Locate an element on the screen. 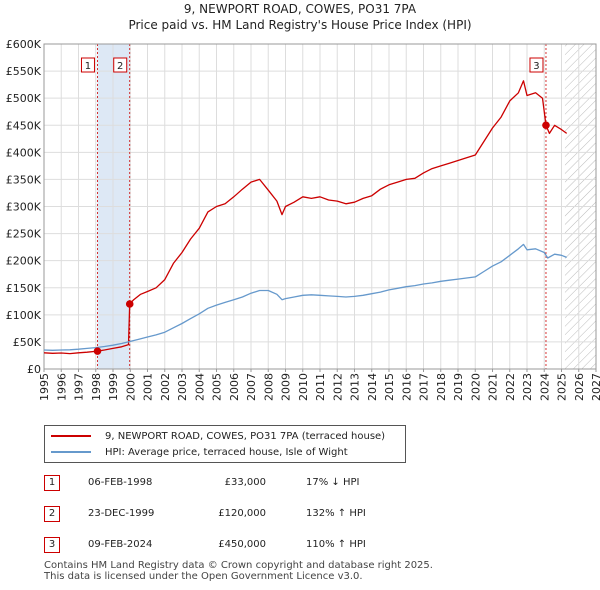  x-tick-label: 2004 is located at coordinates (199, 387).